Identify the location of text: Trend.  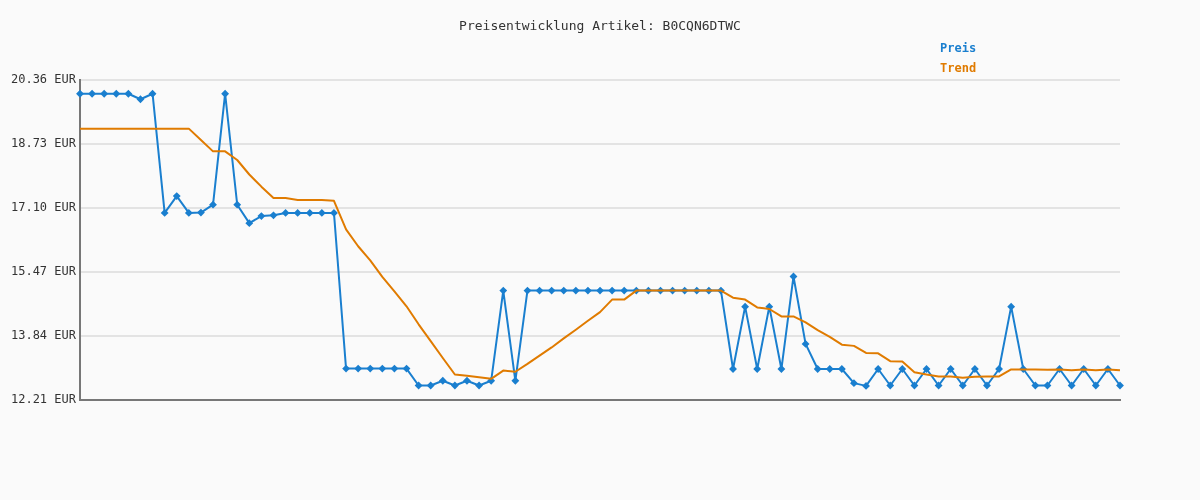
(958, 68).